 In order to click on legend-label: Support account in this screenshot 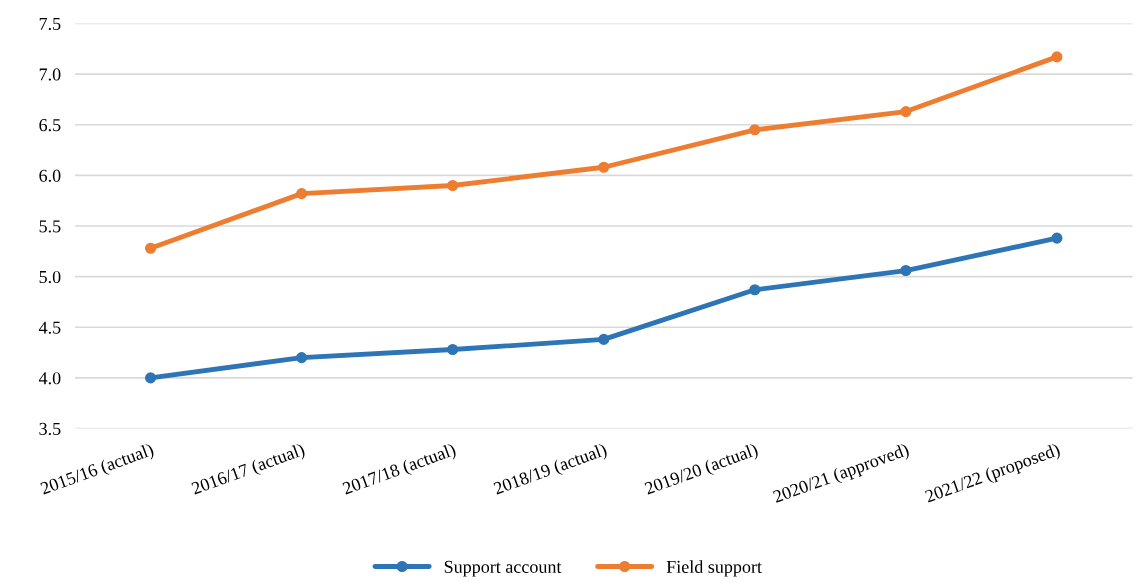, I will do `click(503, 568)`.